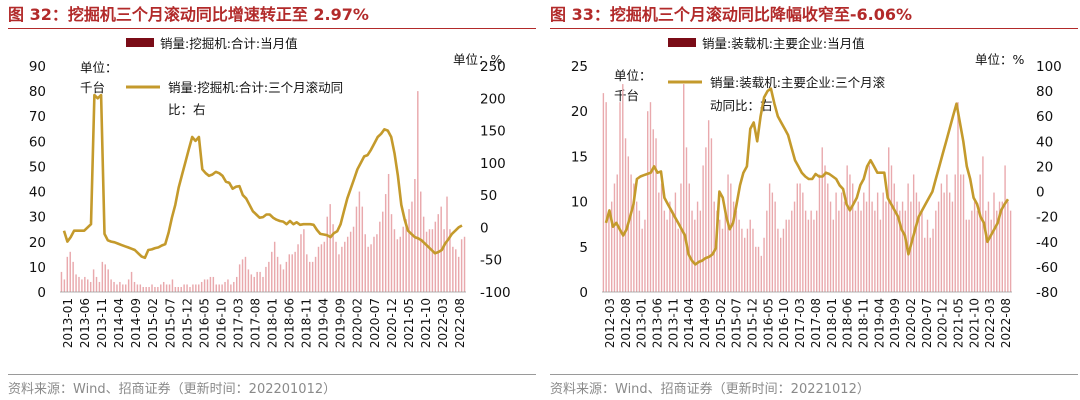 This screenshot has width=1080, height=400. What do you see at coordinates (753, 323) in the screenshot?
I see `x-tick-label: 2015-12` at bounding box center [753, 323].